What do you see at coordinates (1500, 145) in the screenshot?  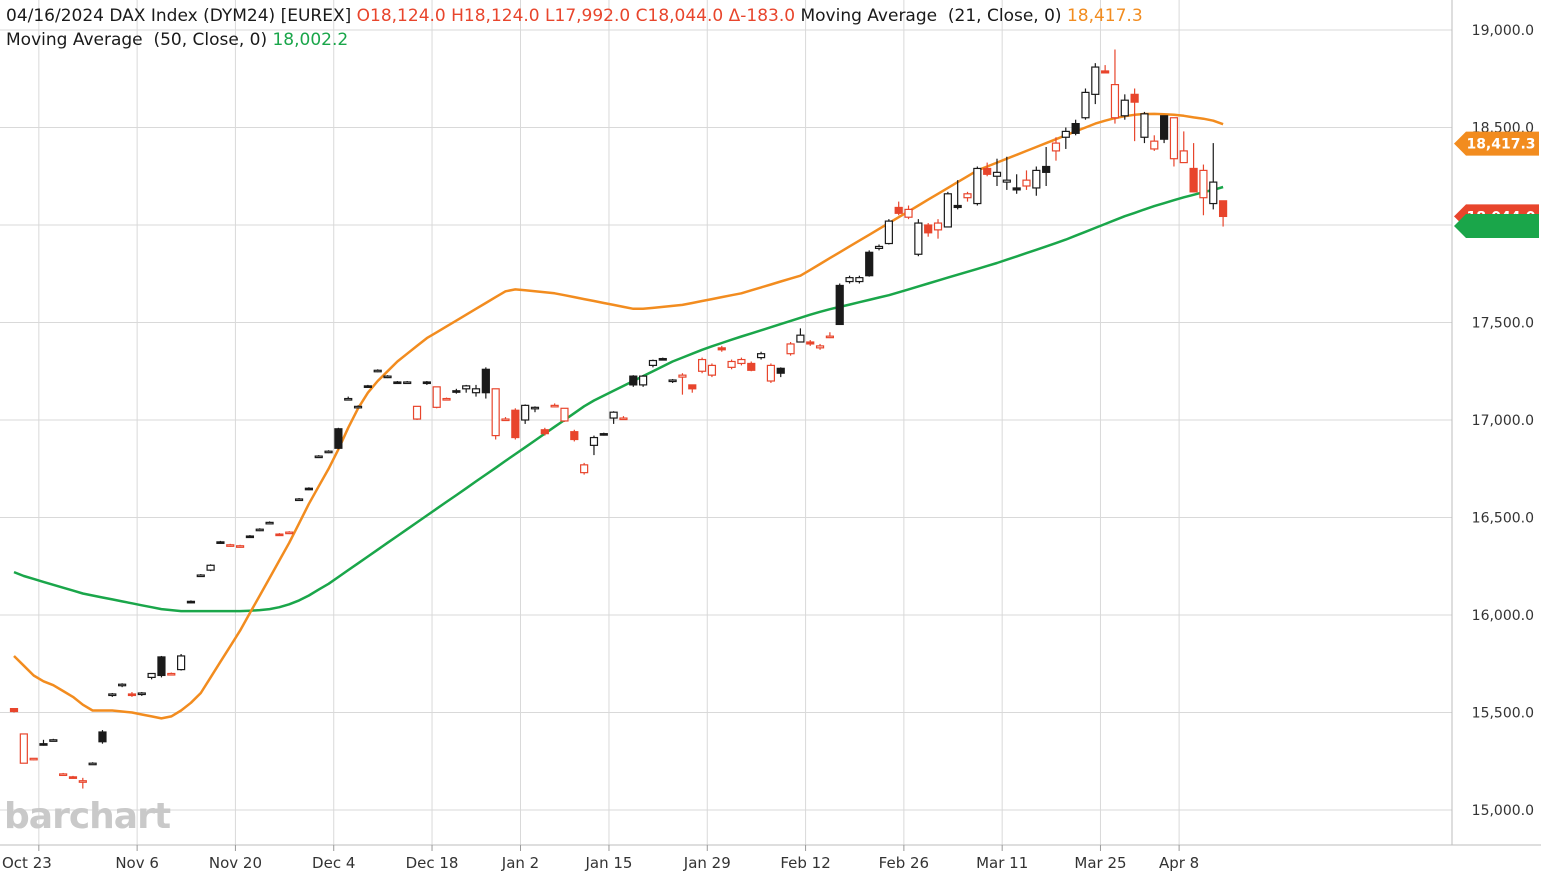 I see `price-badge-label: 18,417.3` at bounding box center [1500, 145].